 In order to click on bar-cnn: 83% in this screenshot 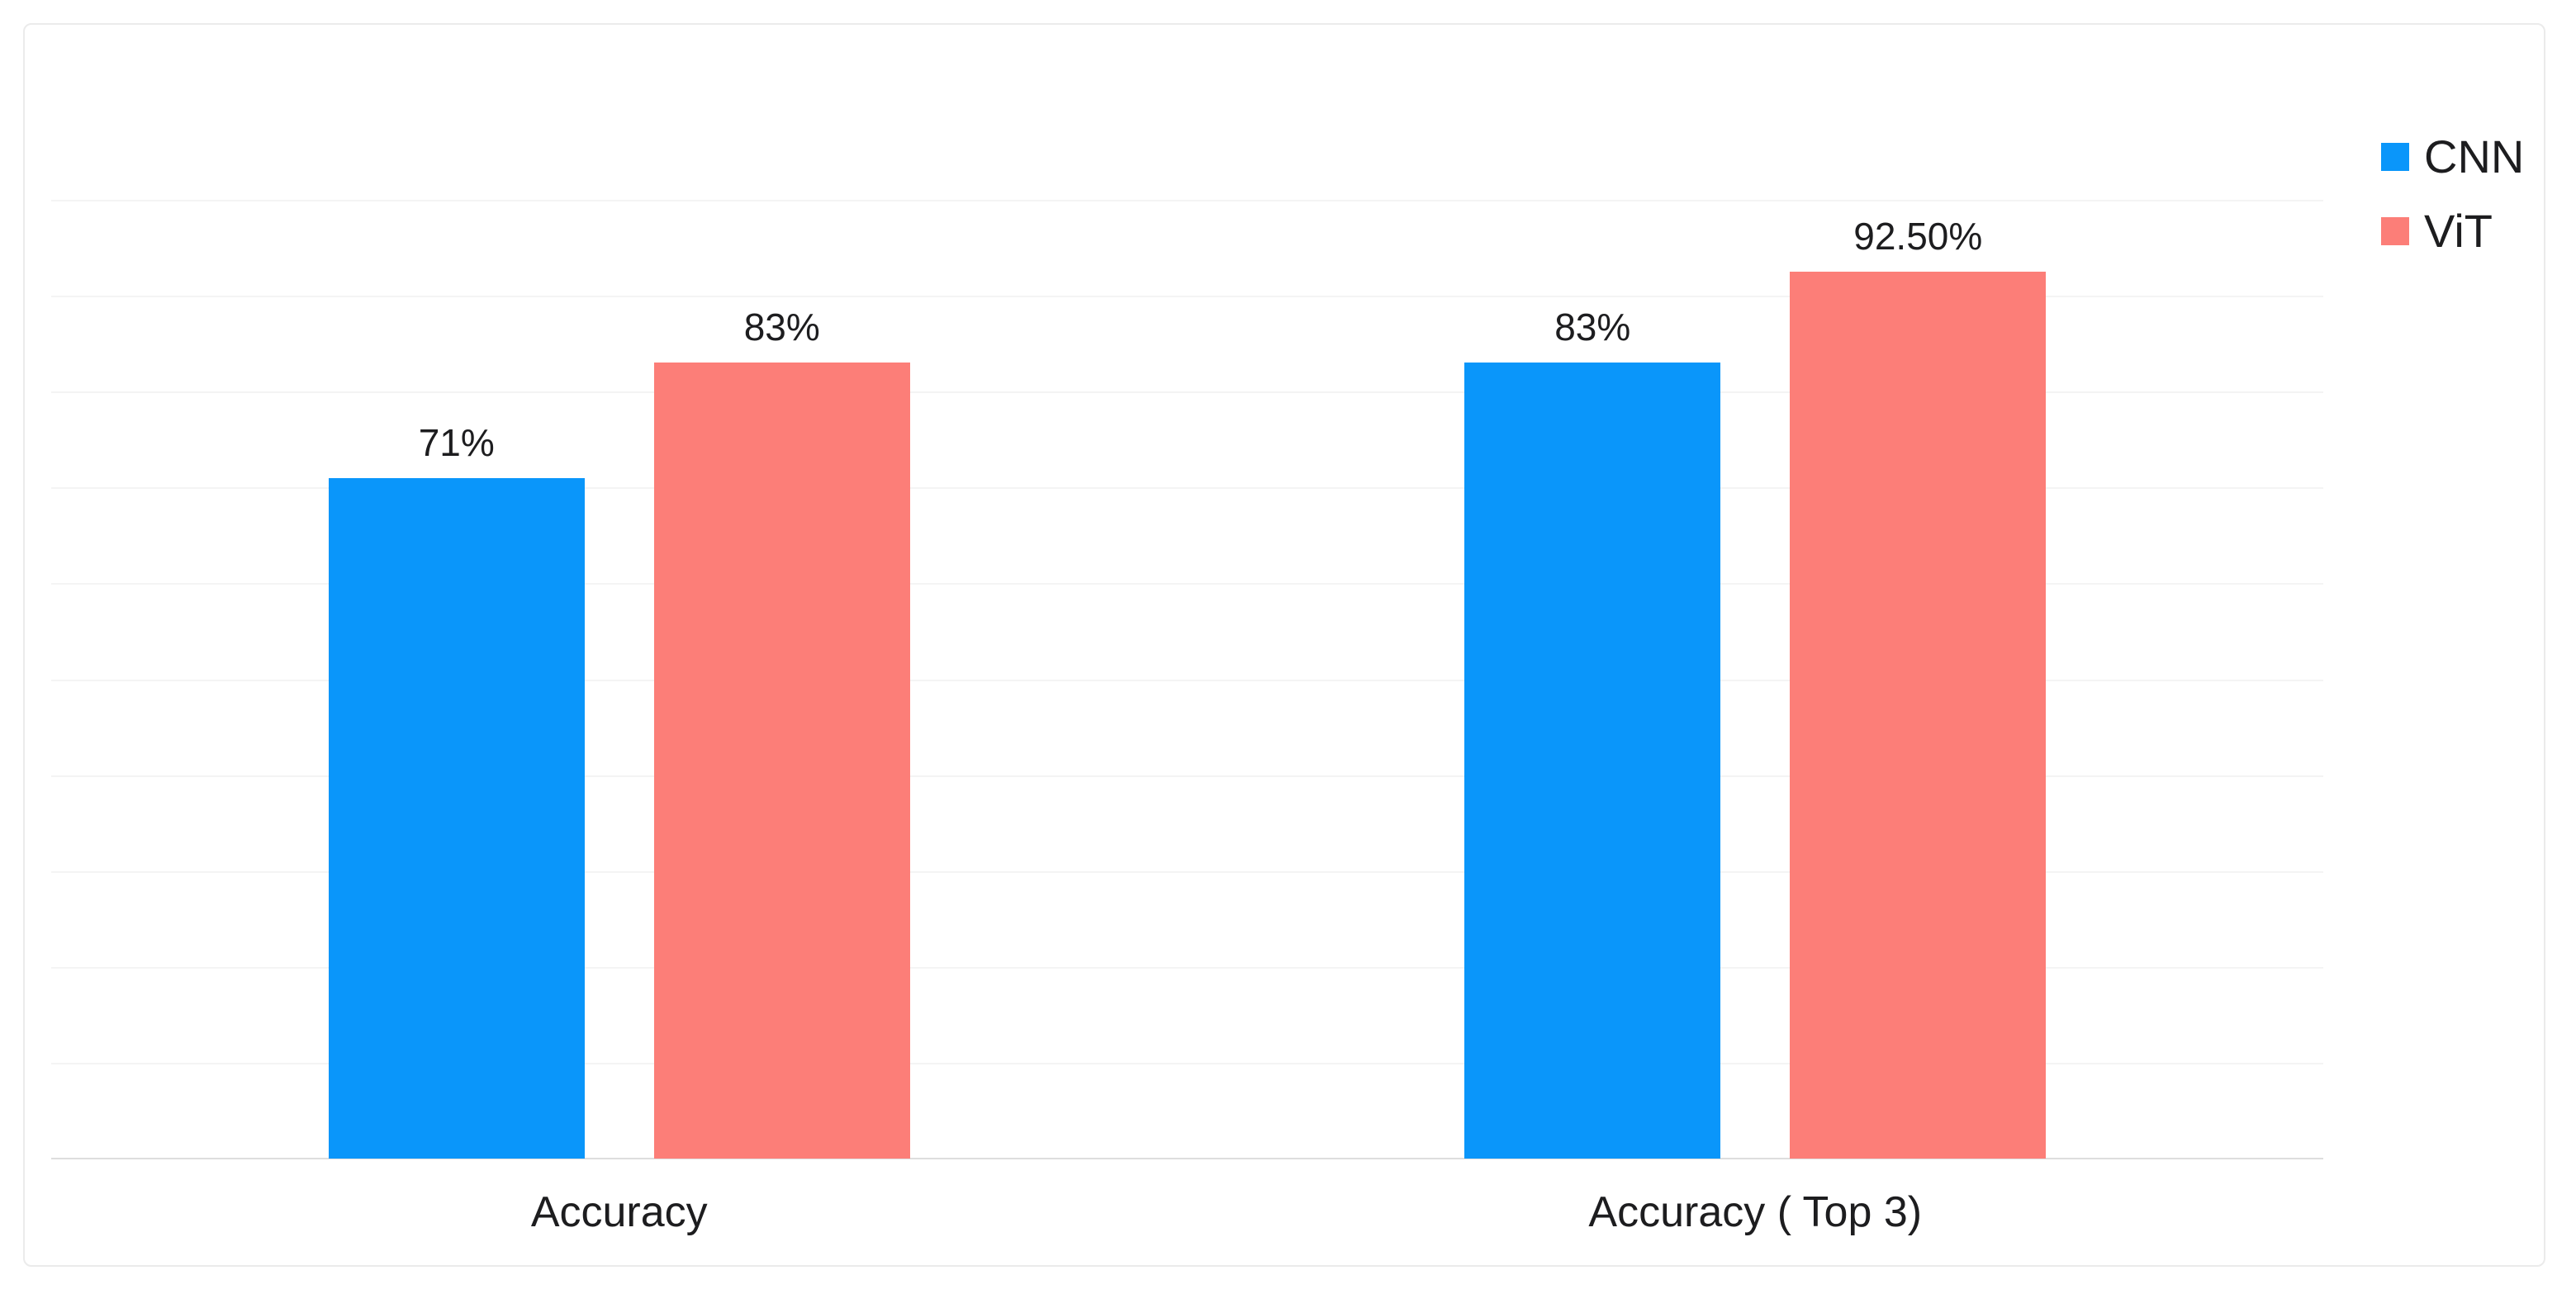, I will do `click(1592, 733)`.